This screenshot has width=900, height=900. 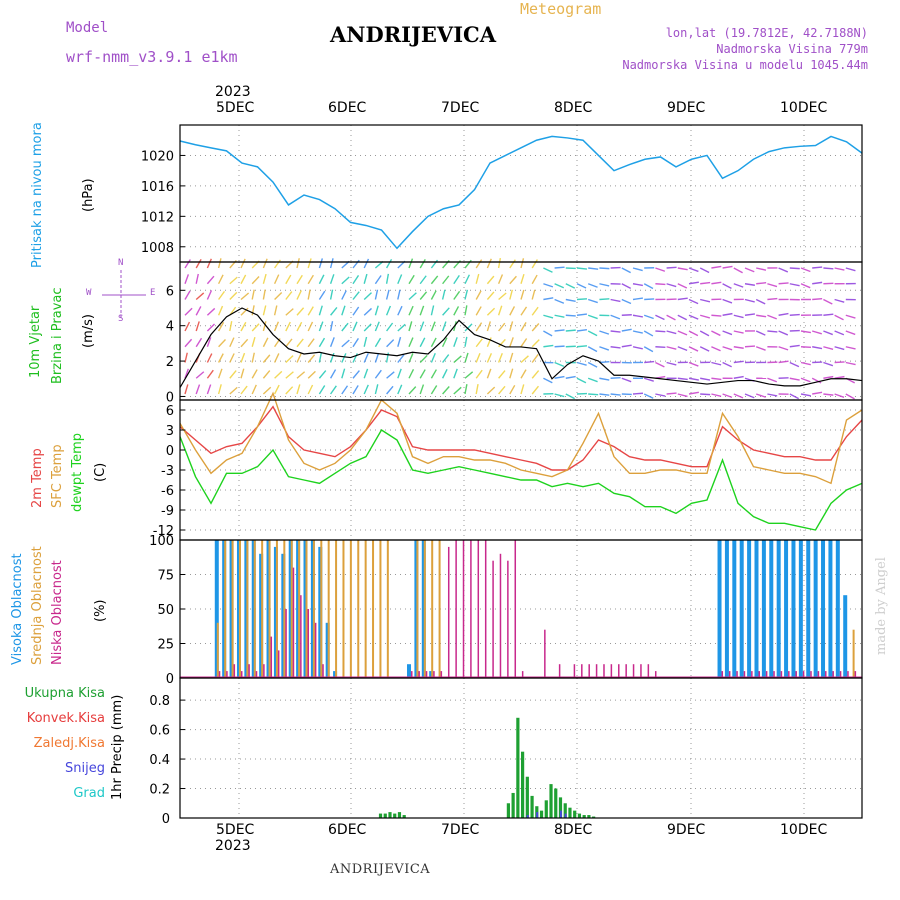 What do you see at coordinates (89, 793) in the screenshot?
I see `precip-legend-hail: Grad` at bounding box center [89, 793].